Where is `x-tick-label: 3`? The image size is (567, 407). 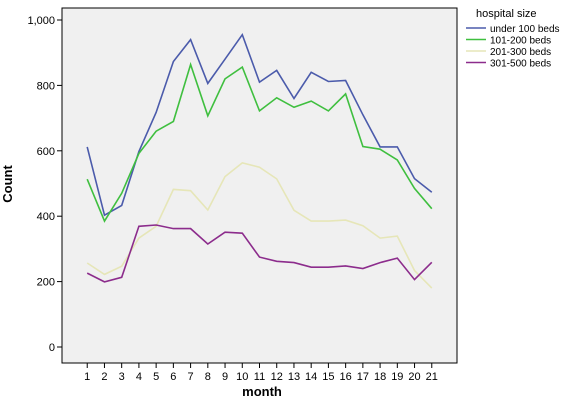 x-tick-label: 3 is located at coordinates (122, 377).